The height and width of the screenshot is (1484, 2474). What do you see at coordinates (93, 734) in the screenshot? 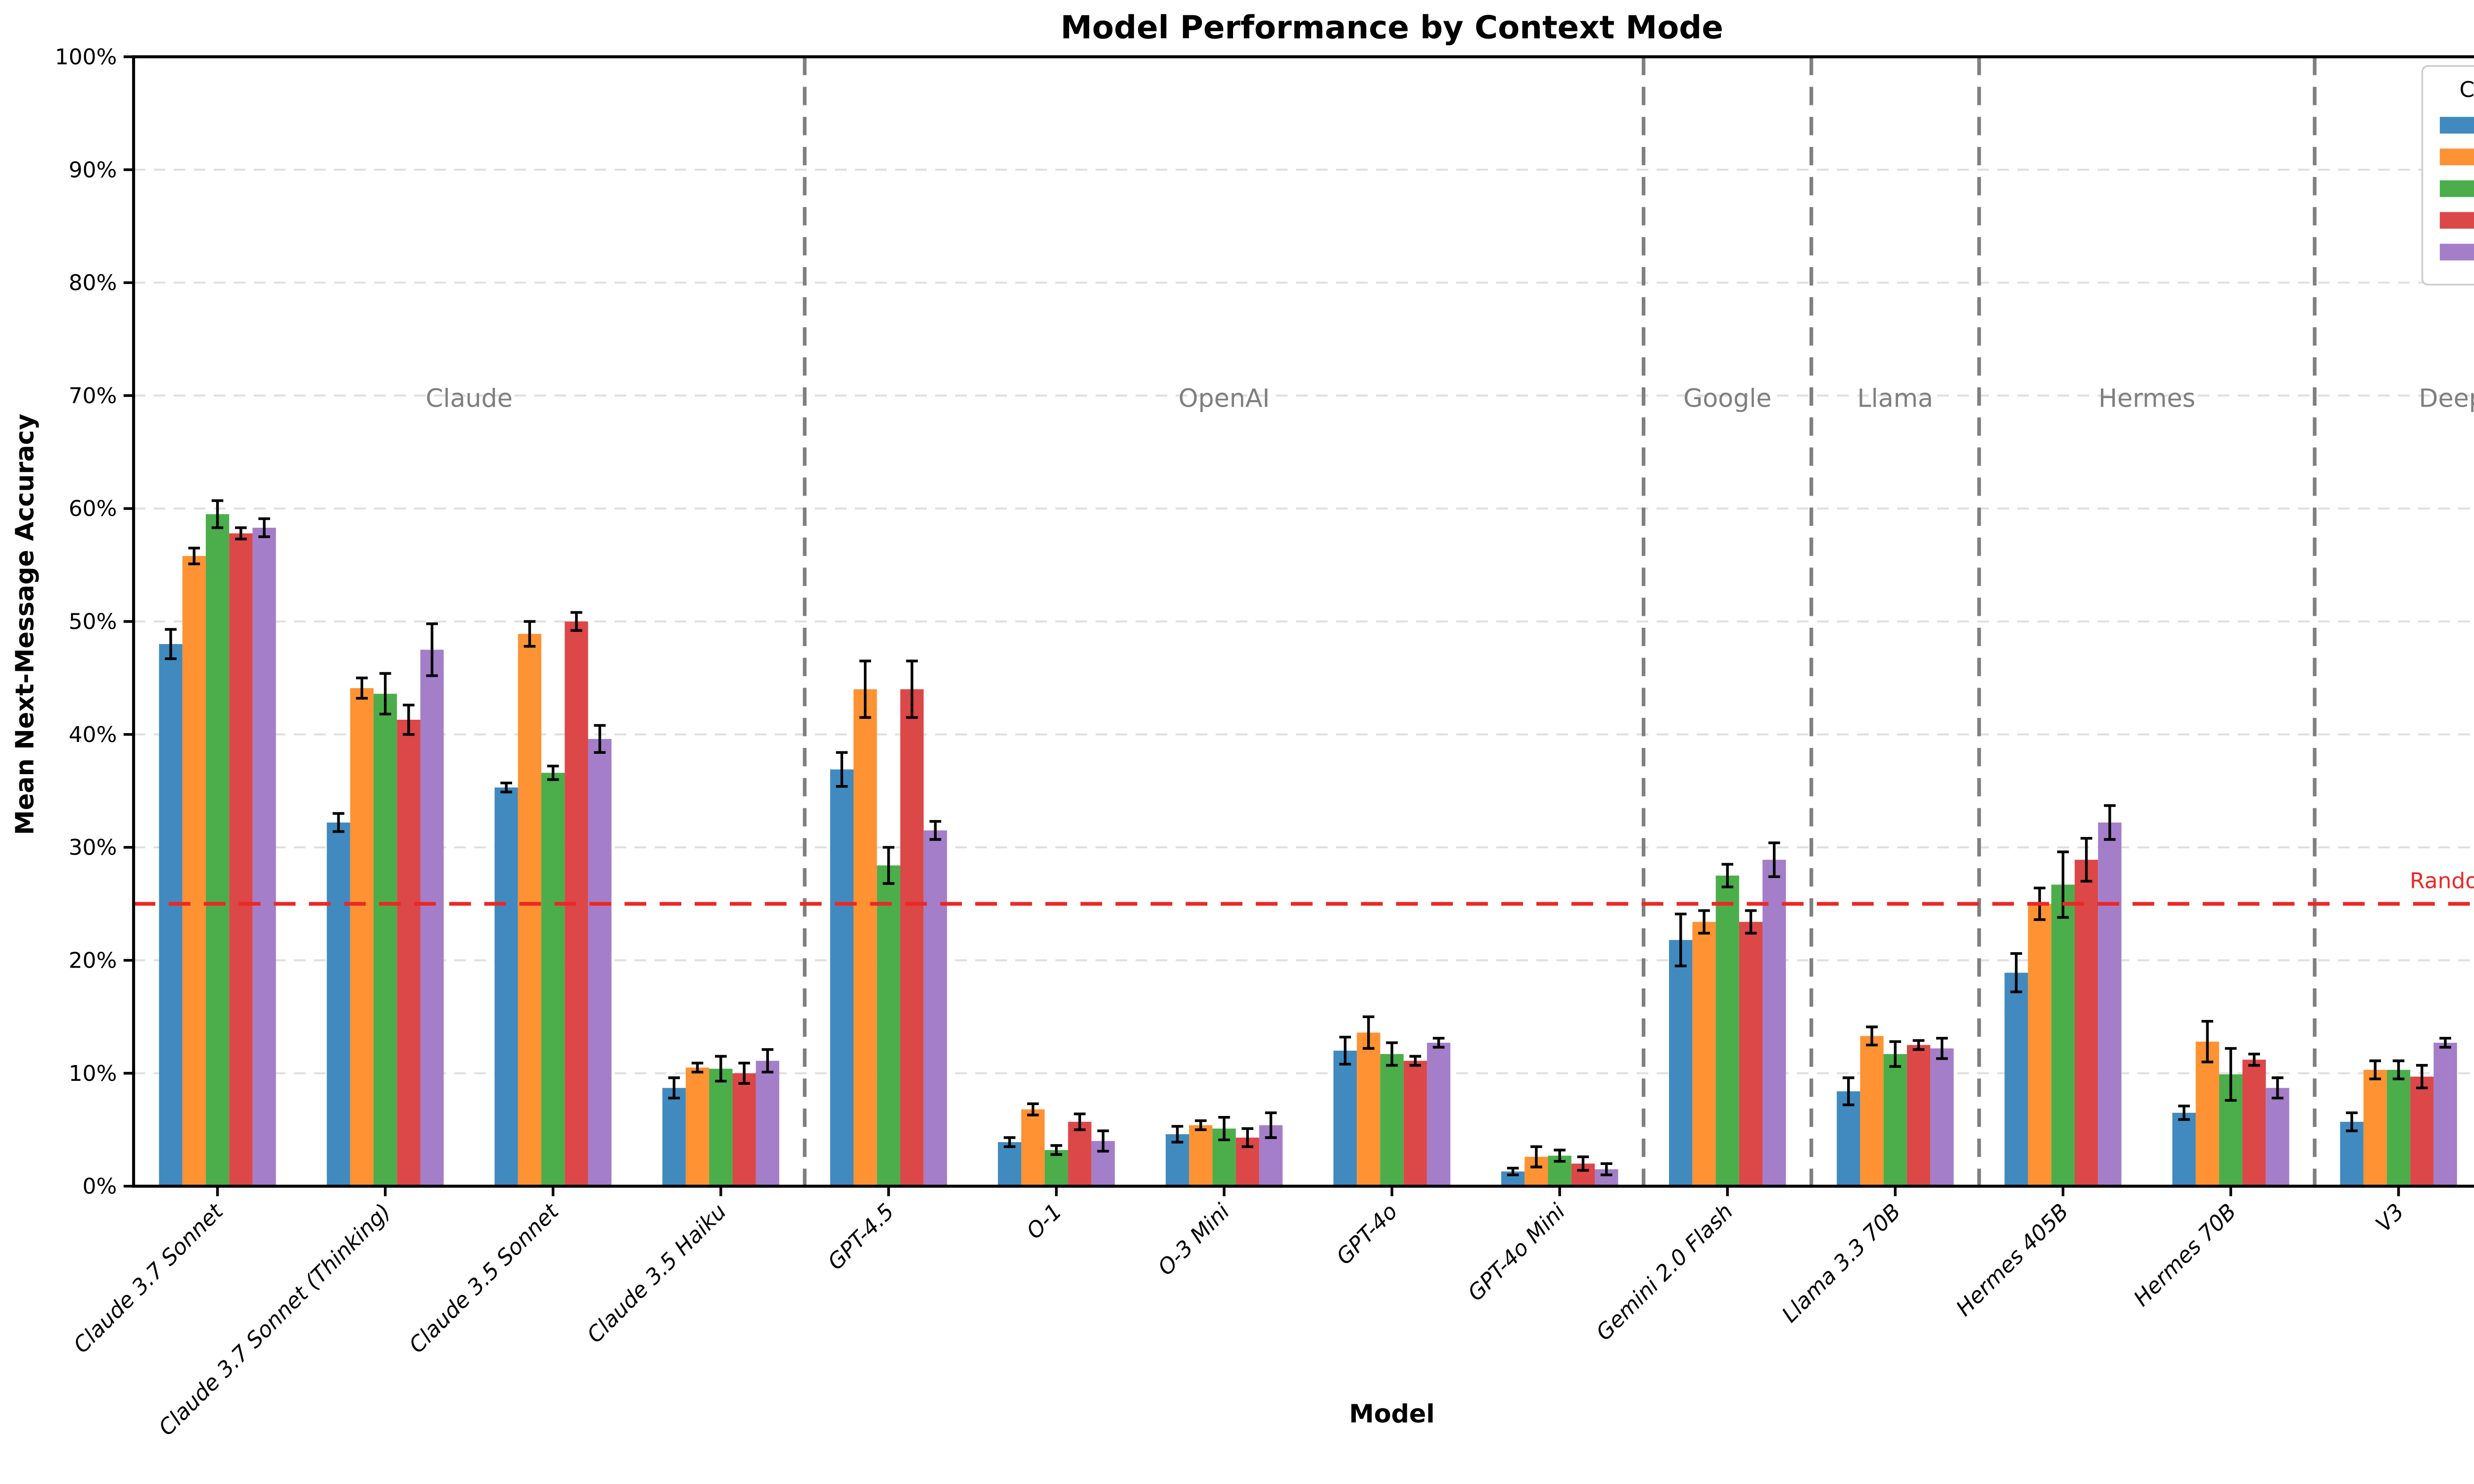
I see `y-tick-label: 40%` at bounding box center [93, 734].